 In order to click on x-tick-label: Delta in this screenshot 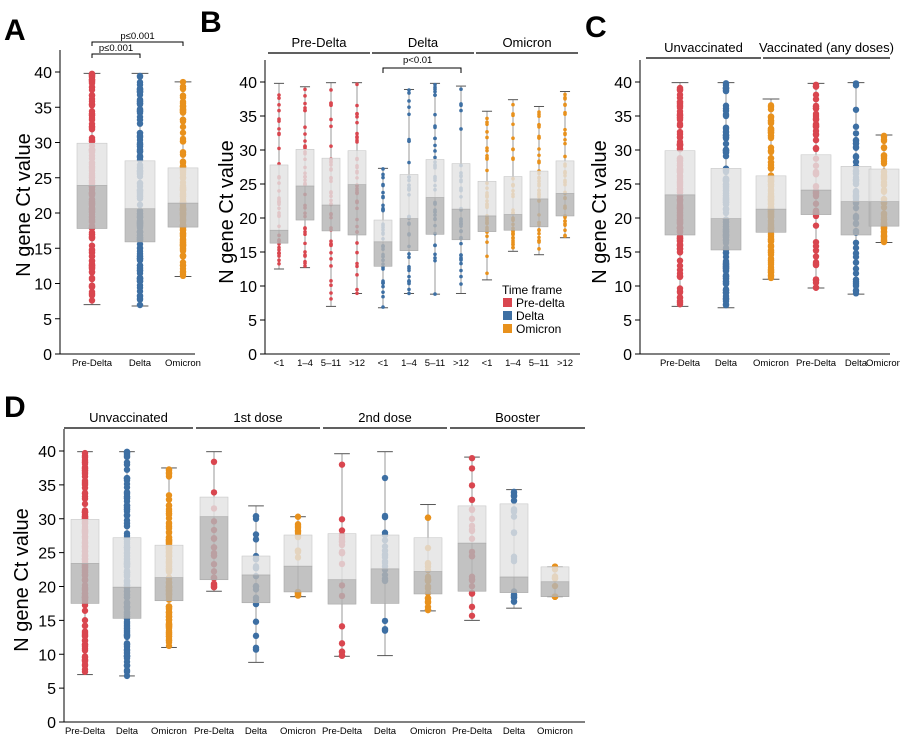, I will do `click(256, 731)`.